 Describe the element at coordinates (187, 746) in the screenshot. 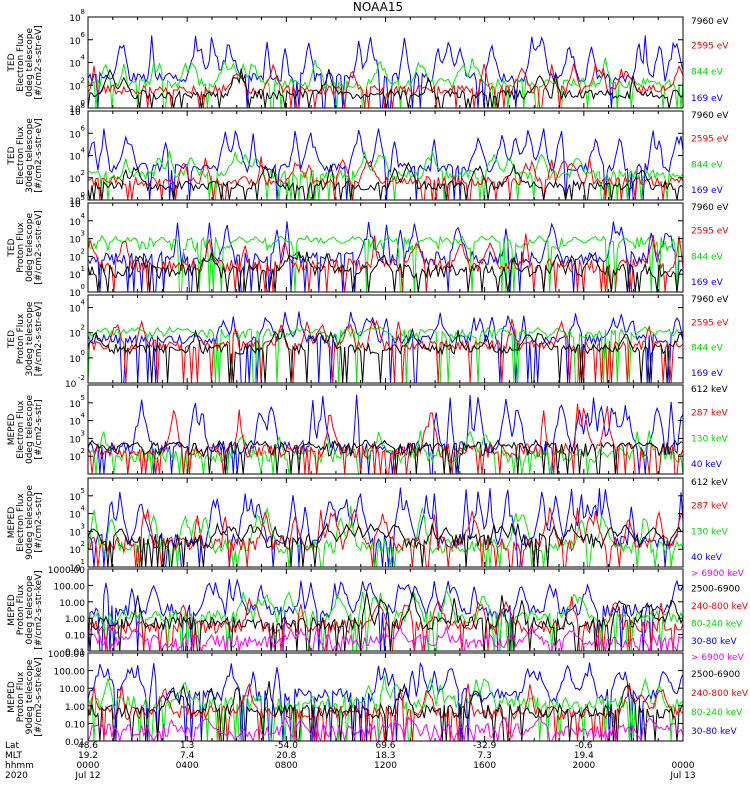

I see `x-axis-lat-label: 1.3` at that location.